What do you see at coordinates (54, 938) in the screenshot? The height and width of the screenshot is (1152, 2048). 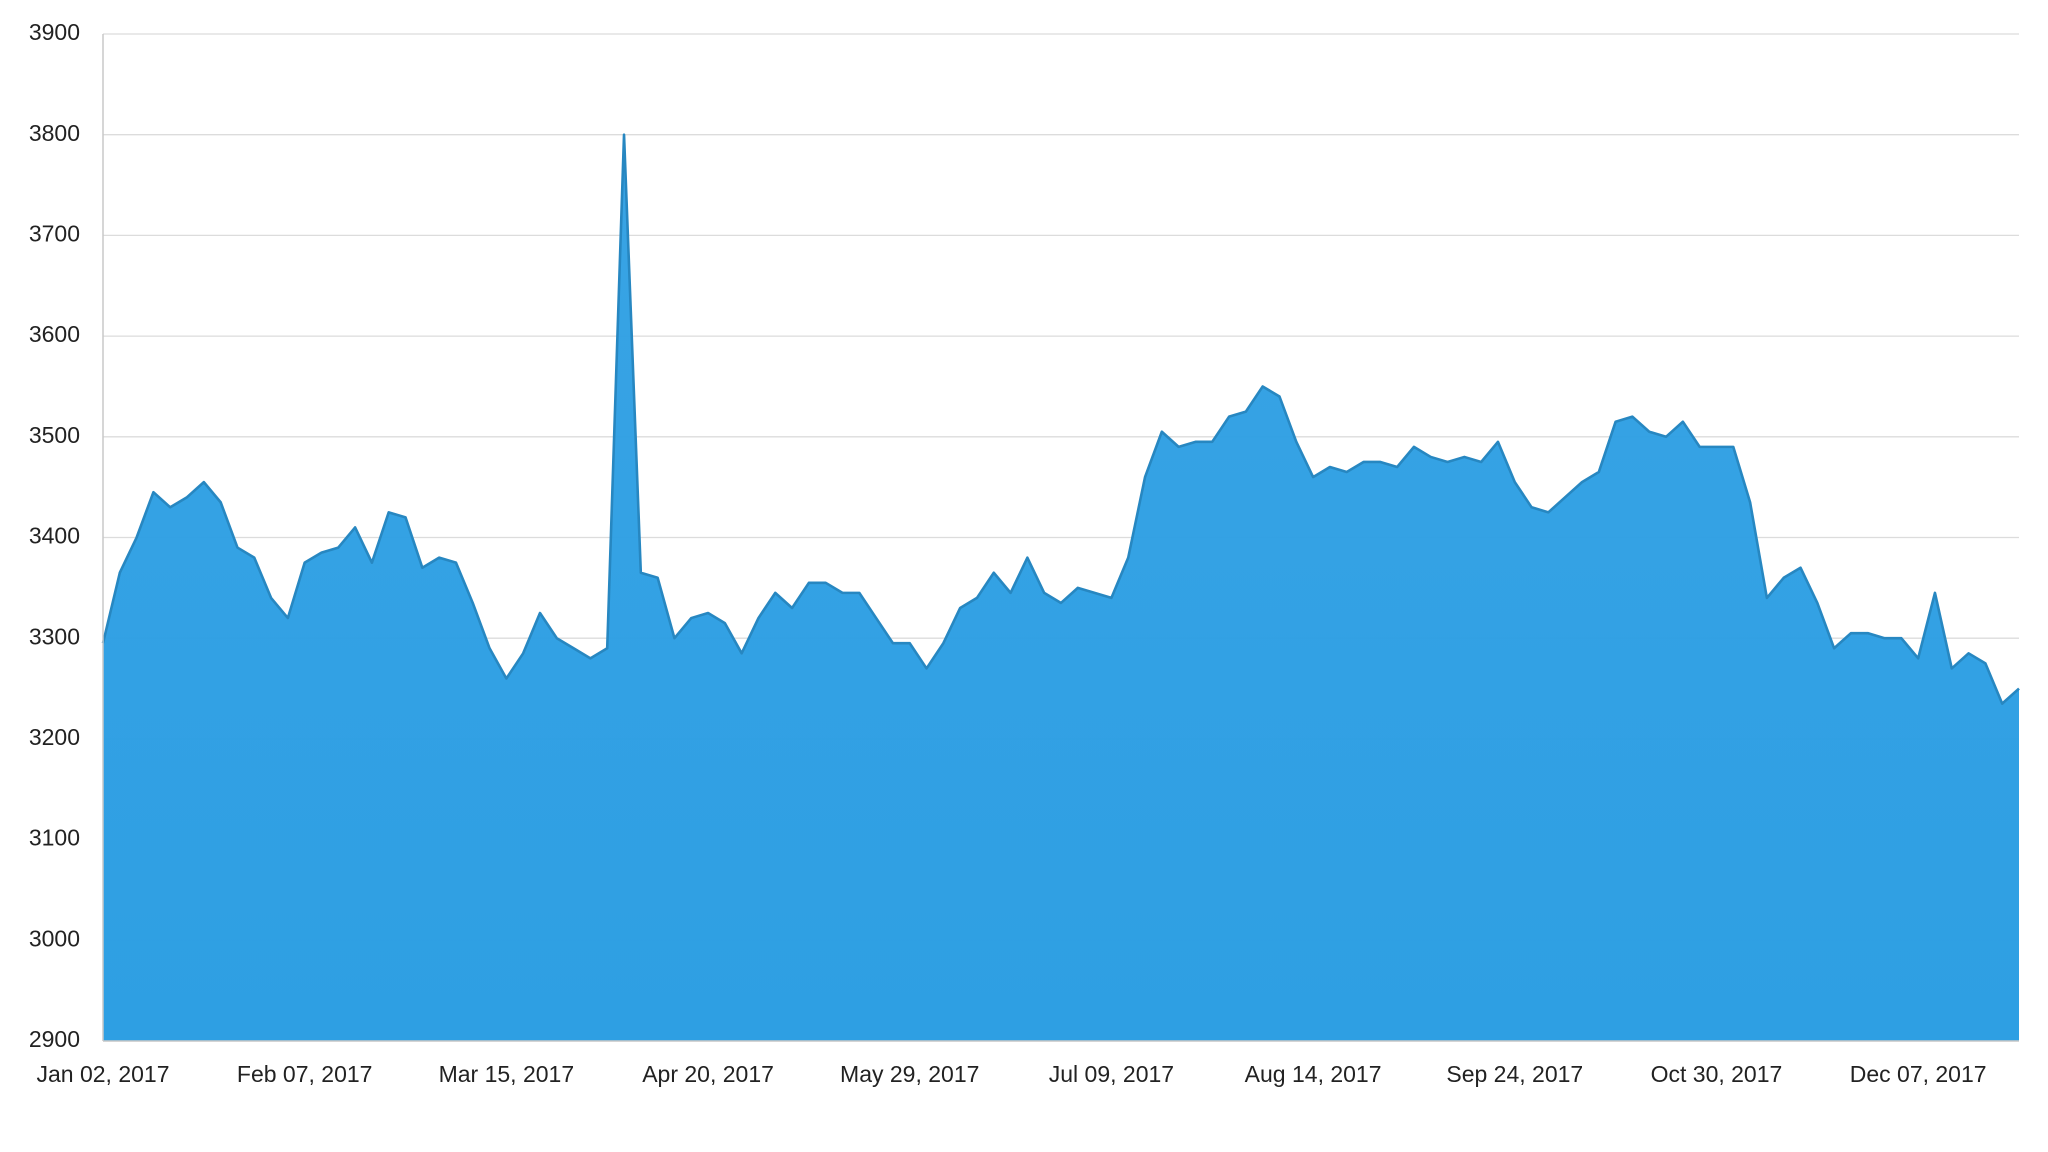 I see `y-tick-label: 3000` at bounding box center [54, 938].